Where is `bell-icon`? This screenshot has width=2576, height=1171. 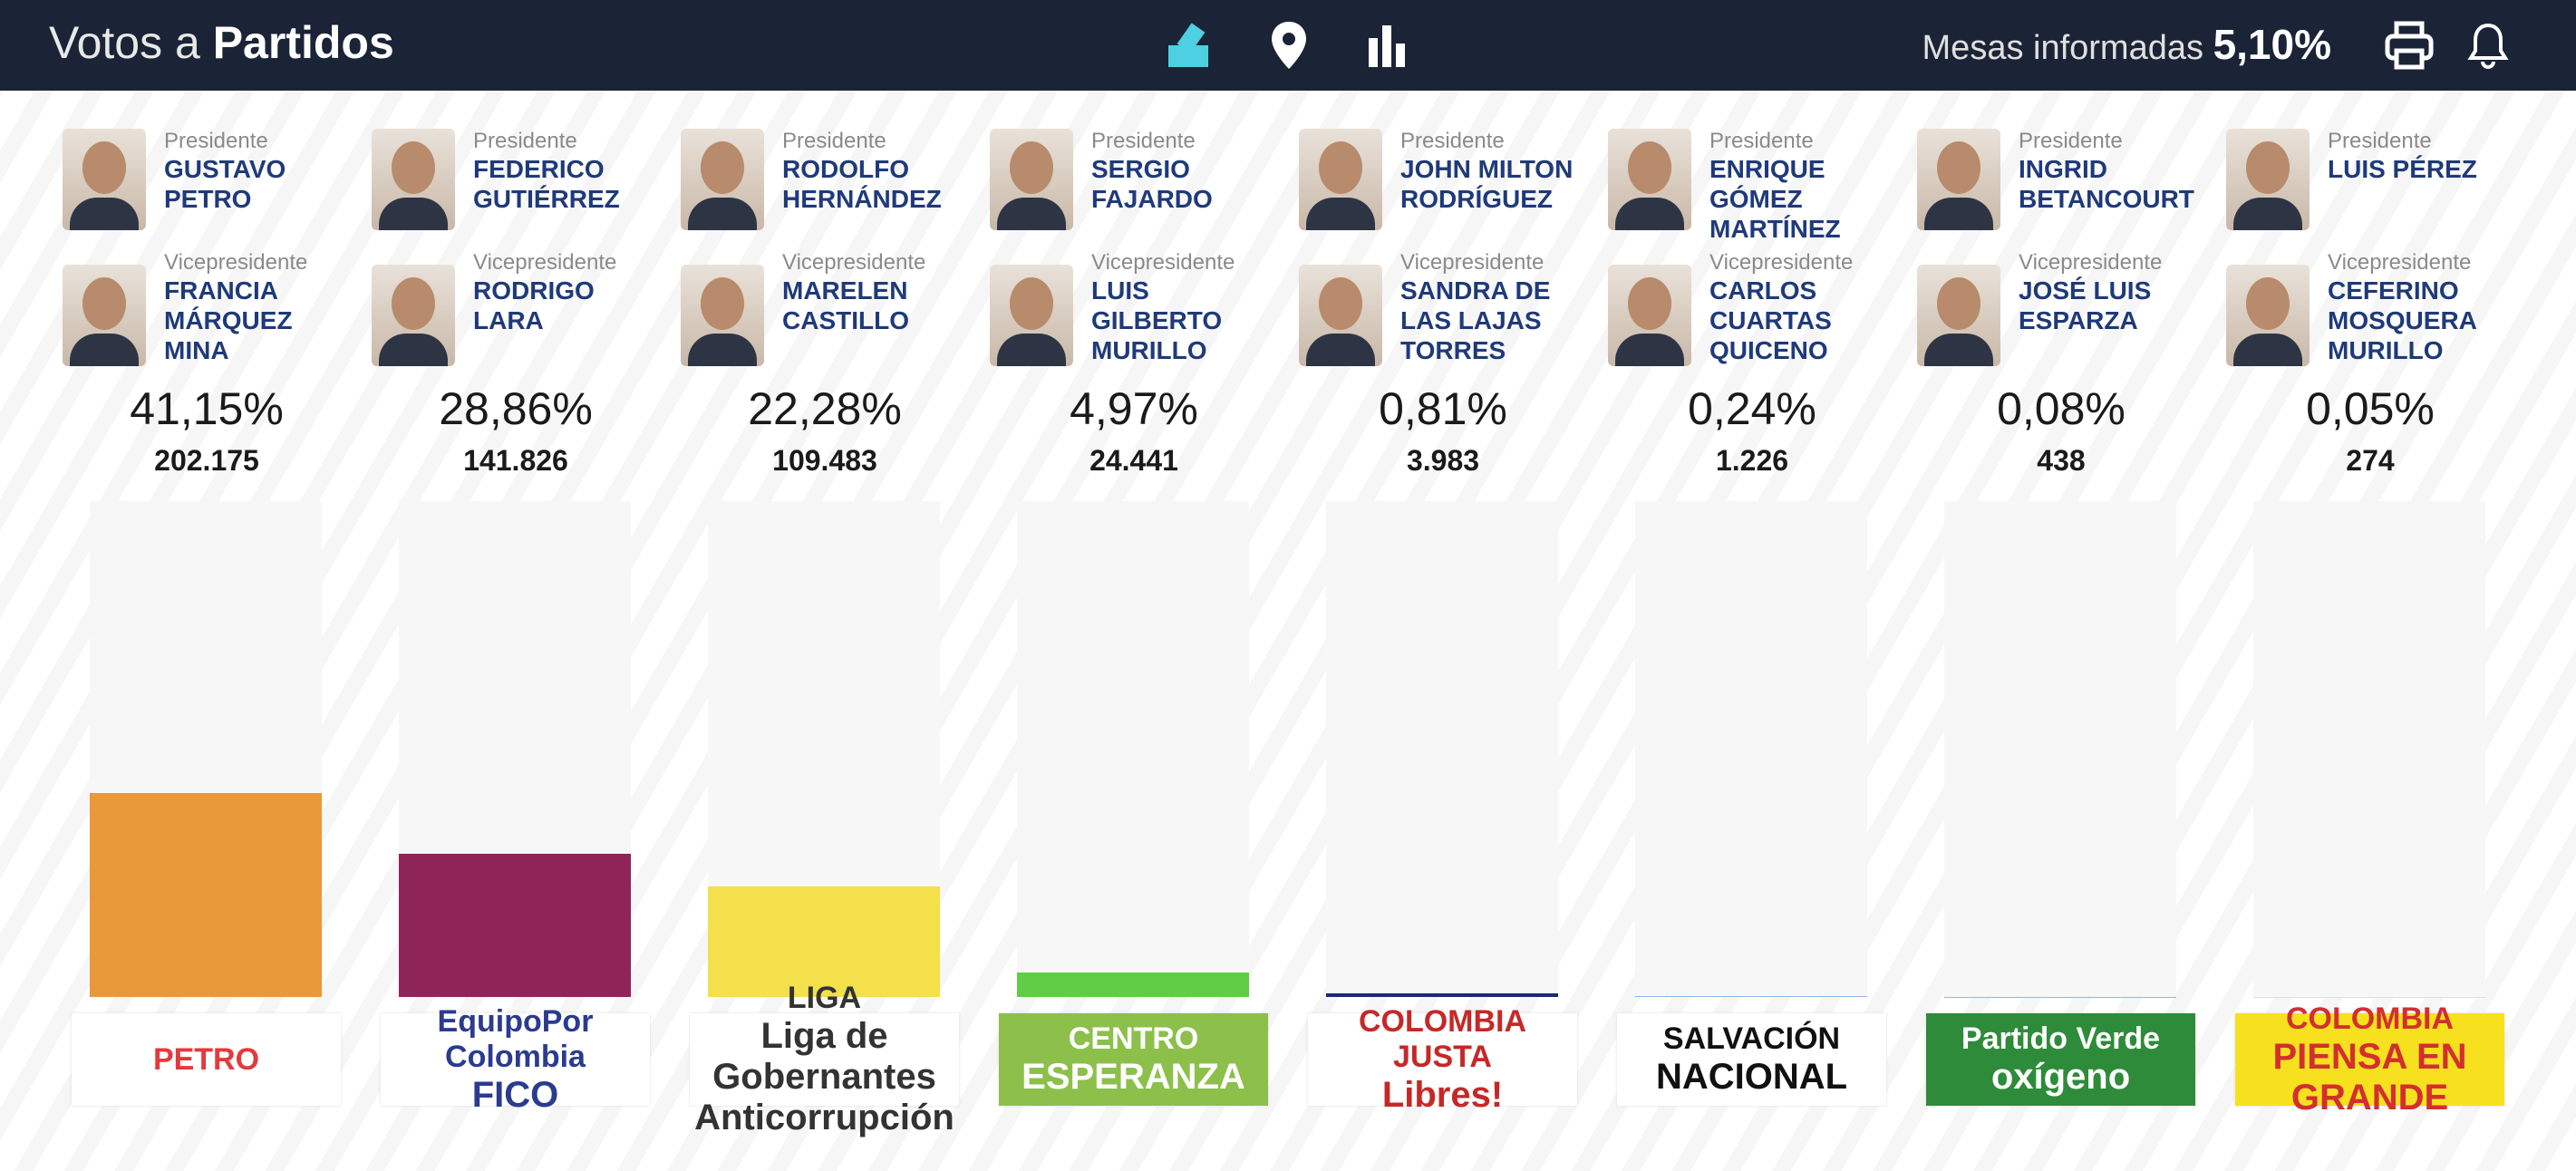 bell-icon is located at coordinates (2488, 45).